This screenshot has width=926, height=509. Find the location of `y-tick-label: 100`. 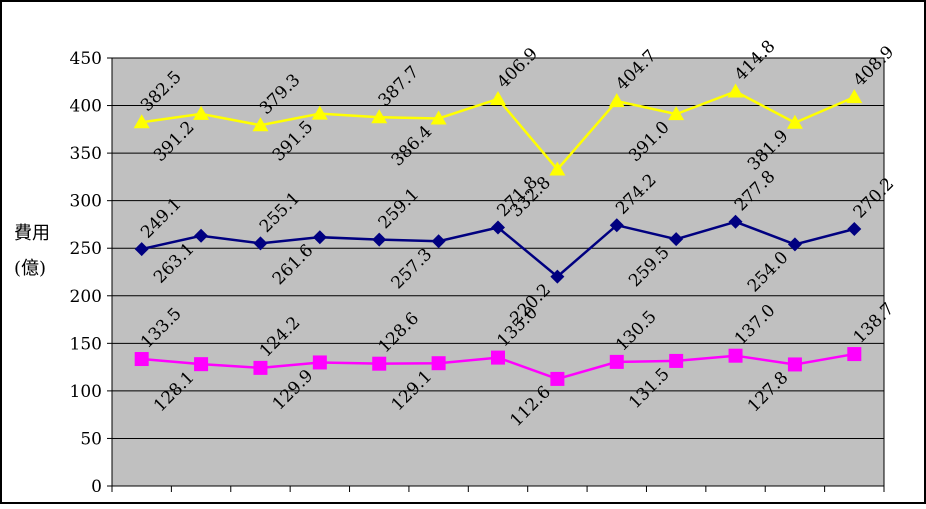

y-tick-label: 100 is located at coordinates (86, 392).